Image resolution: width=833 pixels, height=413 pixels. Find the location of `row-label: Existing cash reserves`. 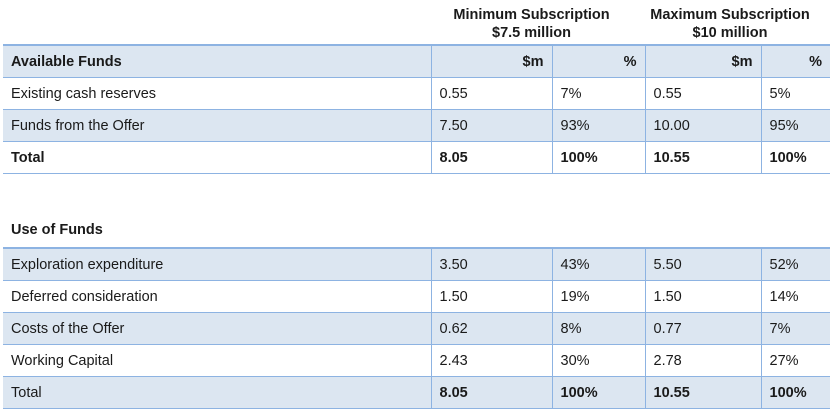

row-label: Existing cash reserves is located at coordinates (217, 93).